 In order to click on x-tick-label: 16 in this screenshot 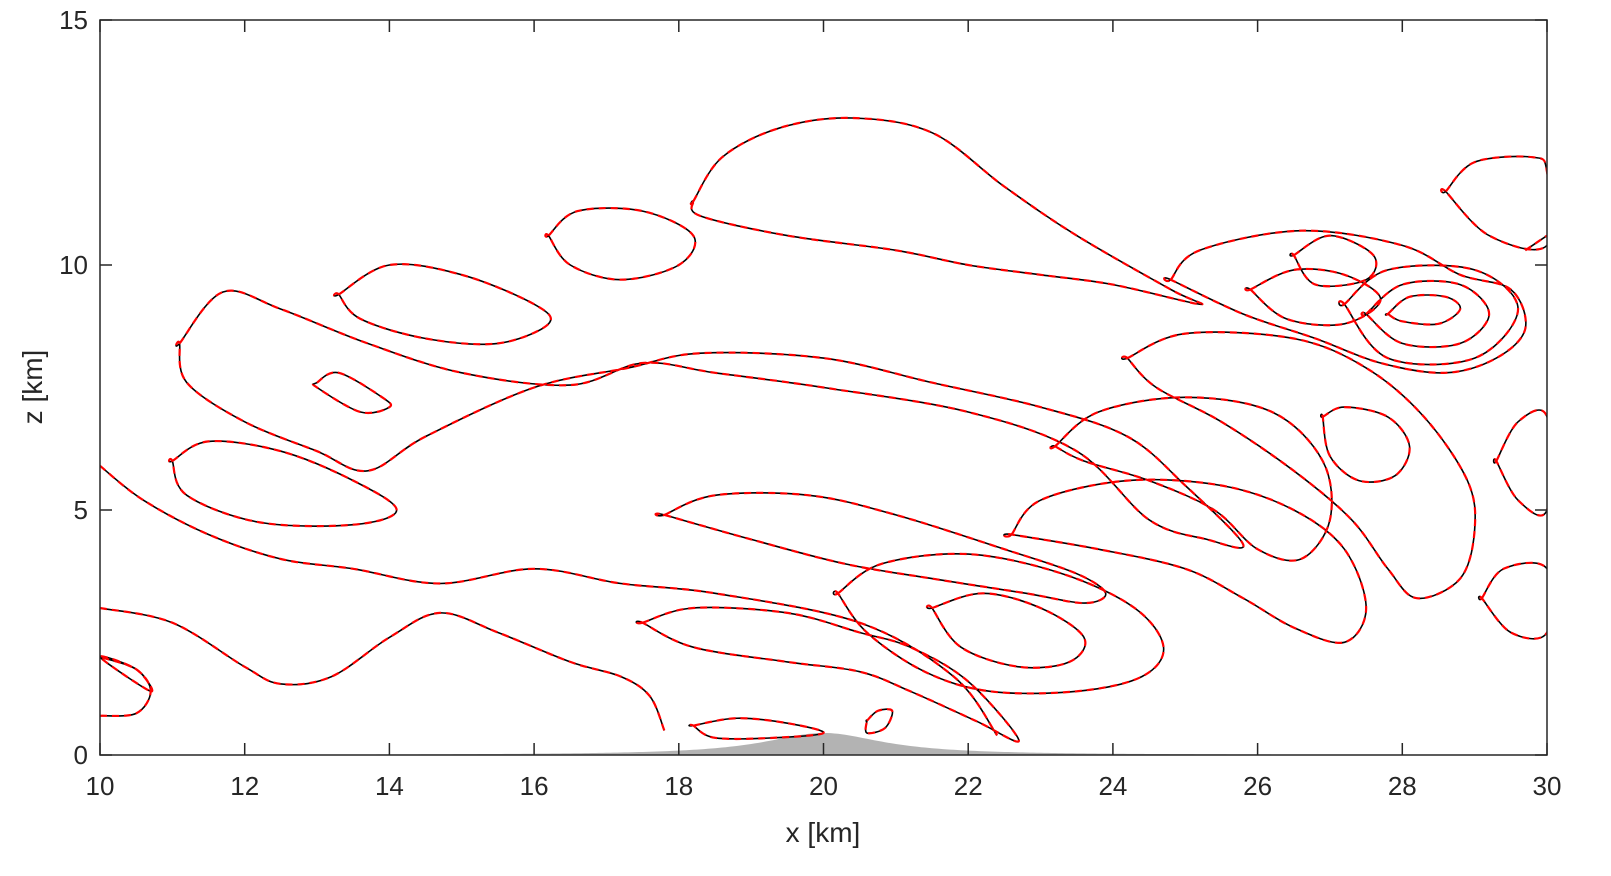, I will do `click(534, 786)`.